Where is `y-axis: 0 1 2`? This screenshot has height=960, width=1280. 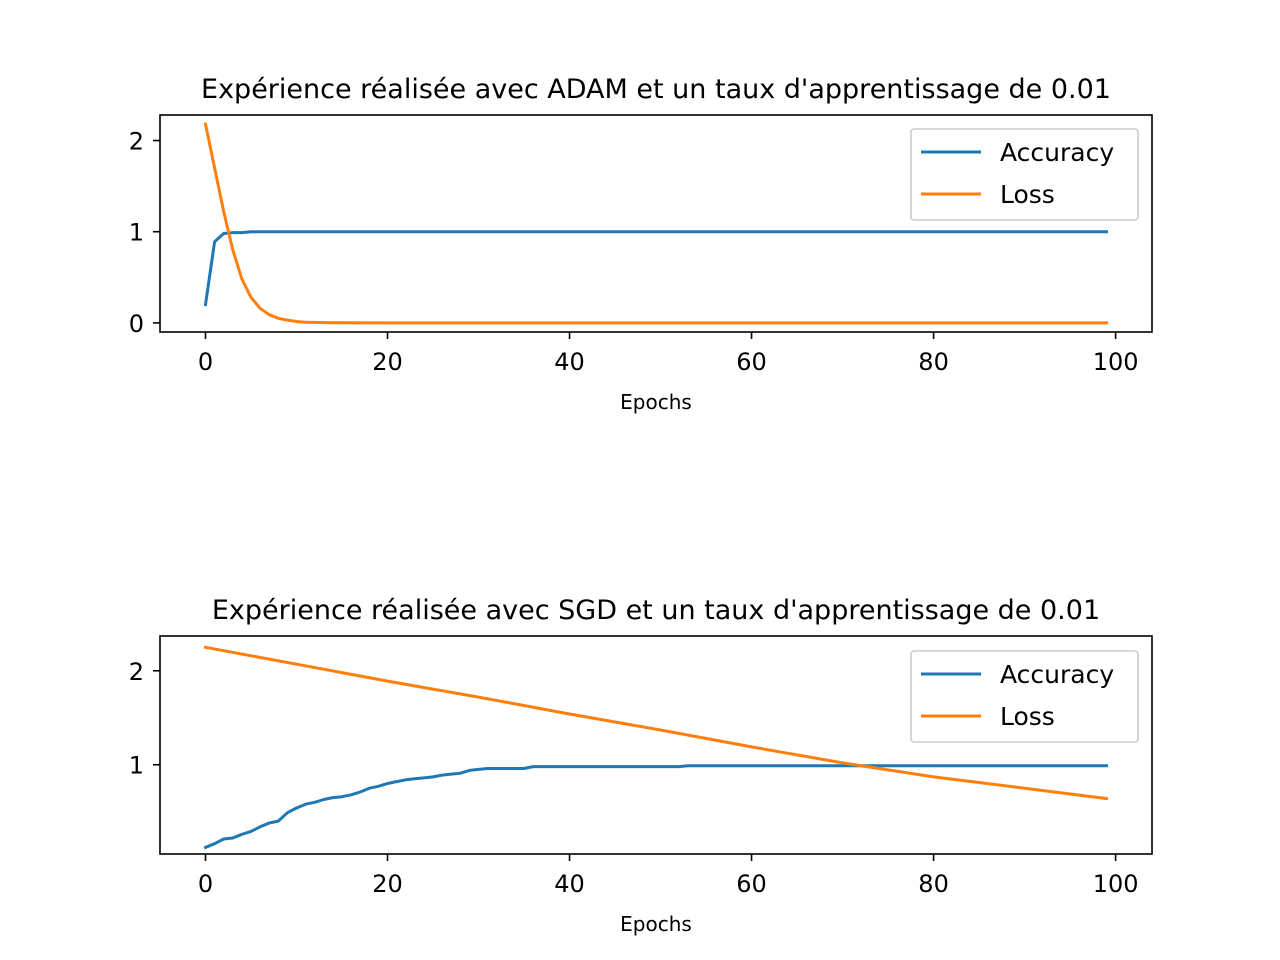
y-axis: 0 1 2 is located at coordinates (144, 233).